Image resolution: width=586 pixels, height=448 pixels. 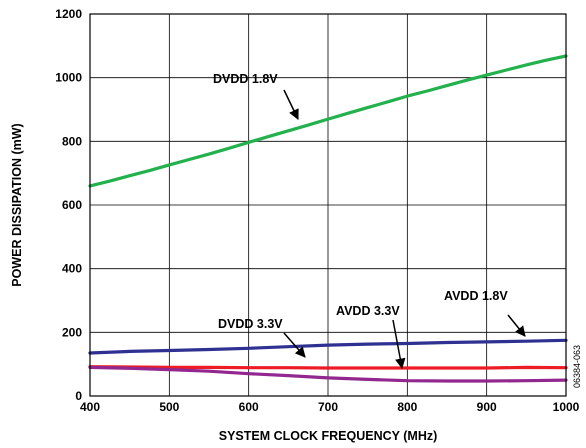 I want to click on annotation-dvdd-3v3: DVDD 3.3V, so click(x=250, y=324).